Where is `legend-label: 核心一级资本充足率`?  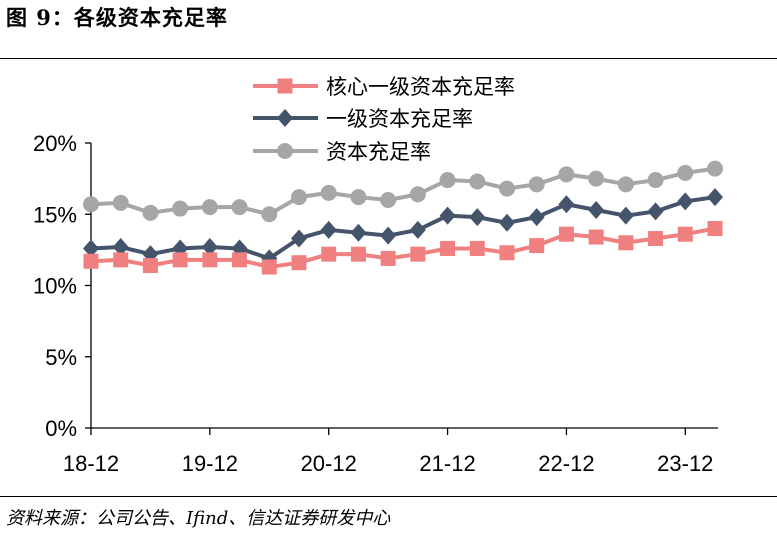 legend-label: 核心一级资本充足率 is located at coordinates (420, 87).